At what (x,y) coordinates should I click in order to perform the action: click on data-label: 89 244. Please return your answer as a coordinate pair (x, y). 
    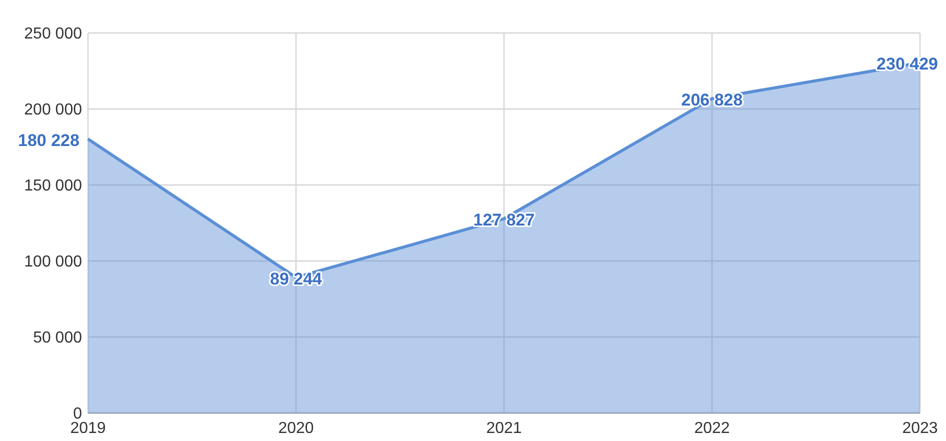
    Looking at the image, I should click on (296, 278).